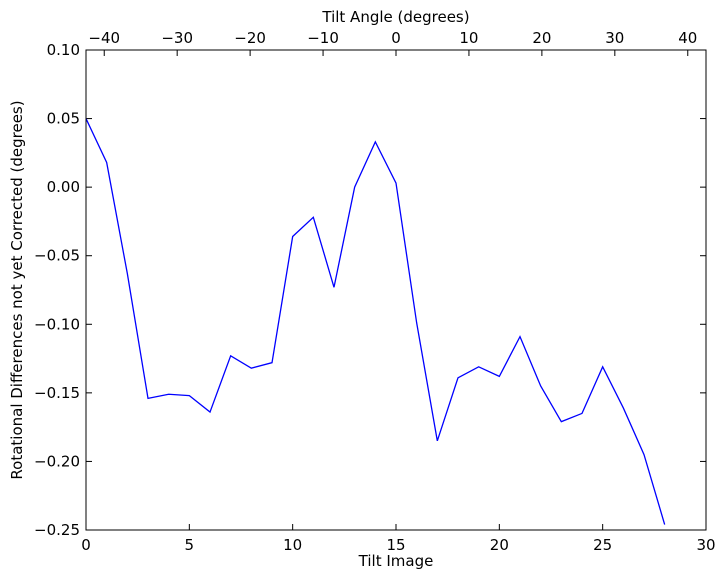  I want to click on top-x-tick-label: 10, so click(468, 38).